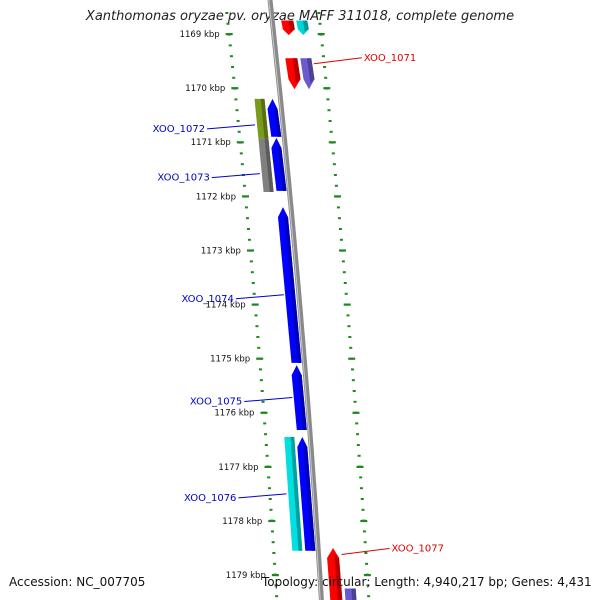  What do you see at coordinates (179, 129) in the screenshot?
I see `gene-label-xoo_1072: XOO_1072` at bounding box center [179, 129].